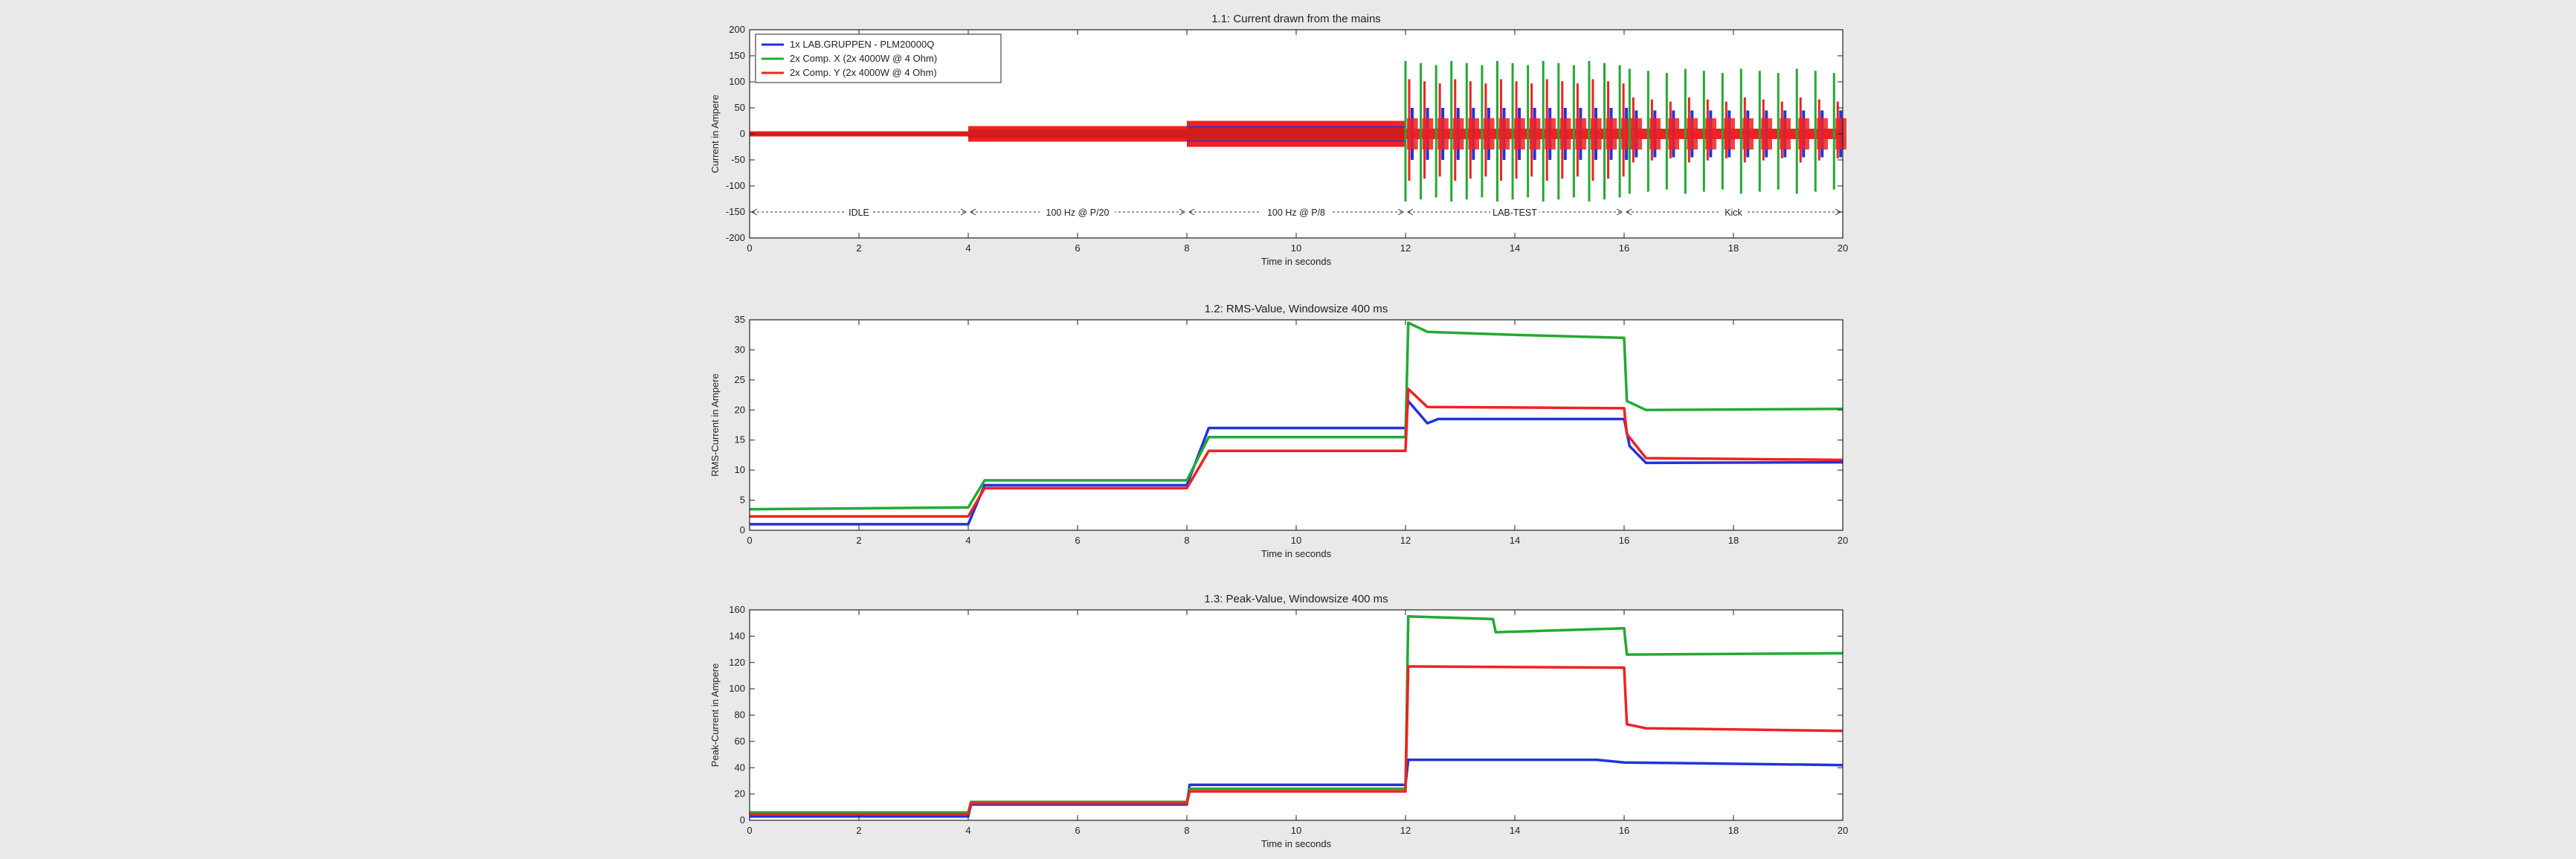 The width and height of the screenshot is (2576, 859). Describe the element at coordinates (740, 439) in the screenshot. I see `y-tick-label: 15` at that location.